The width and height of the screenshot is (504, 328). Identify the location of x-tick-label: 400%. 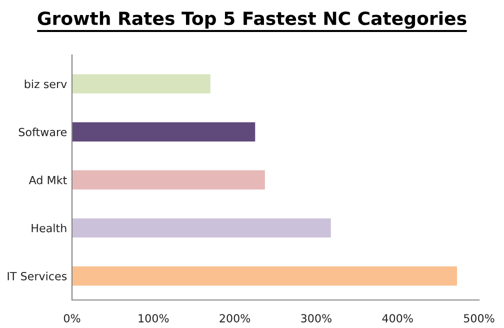
(397, 318).